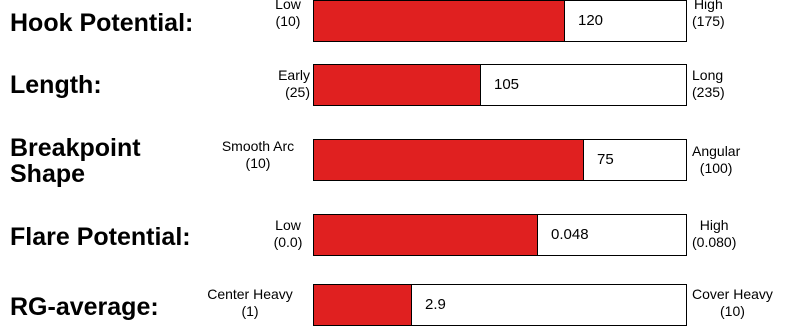 The image size is (812, 327). Describe the element at coordinates (84, 307) in the screenshot. I see `row-title: RG-average:` at that location.